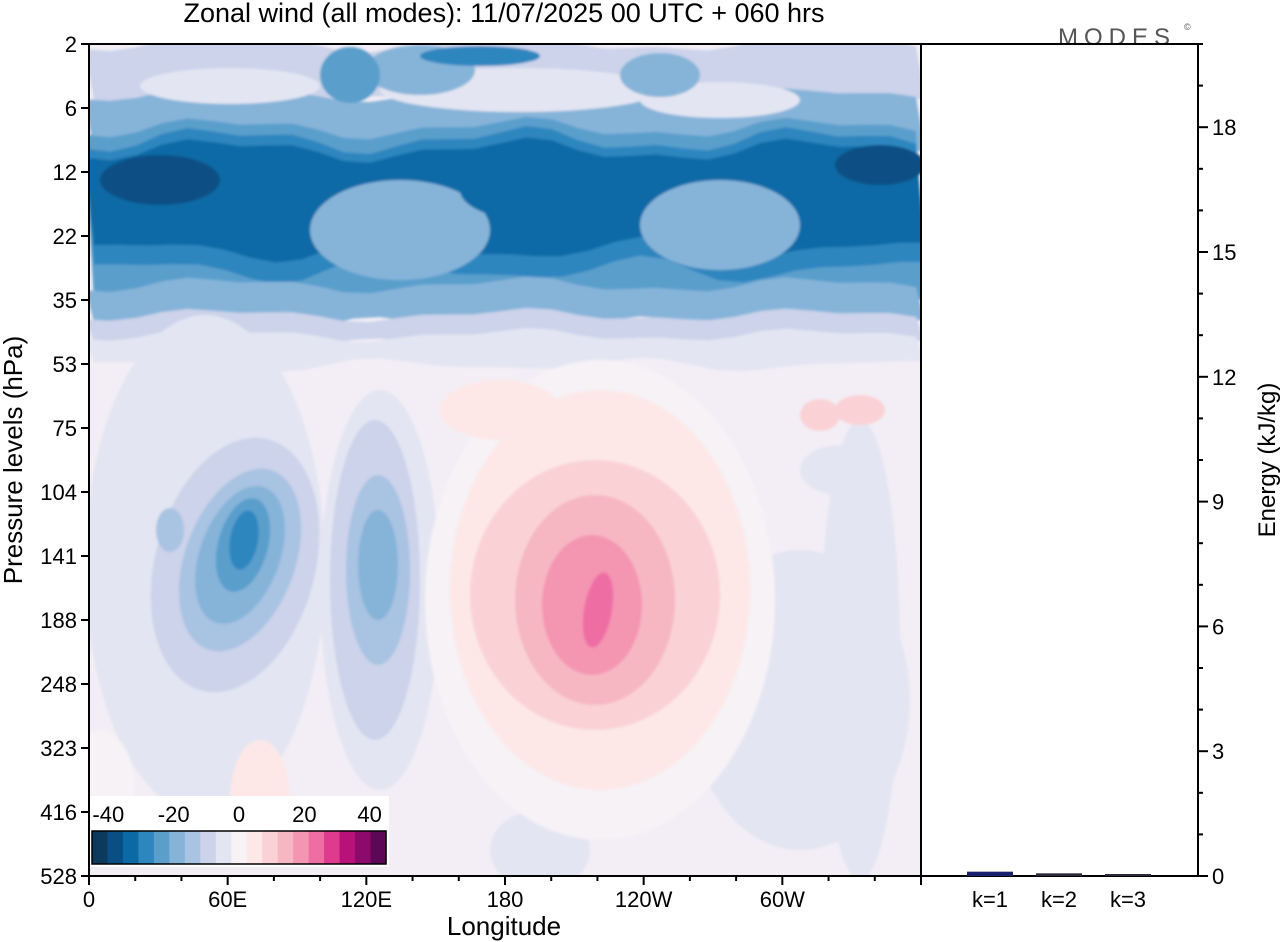 The height and width of the screenshot is (942, 1280). What do you see at coordinates (65, 364) in the screenshot?
I see `y-tick-label: 53` at bounding box center [65, 364].